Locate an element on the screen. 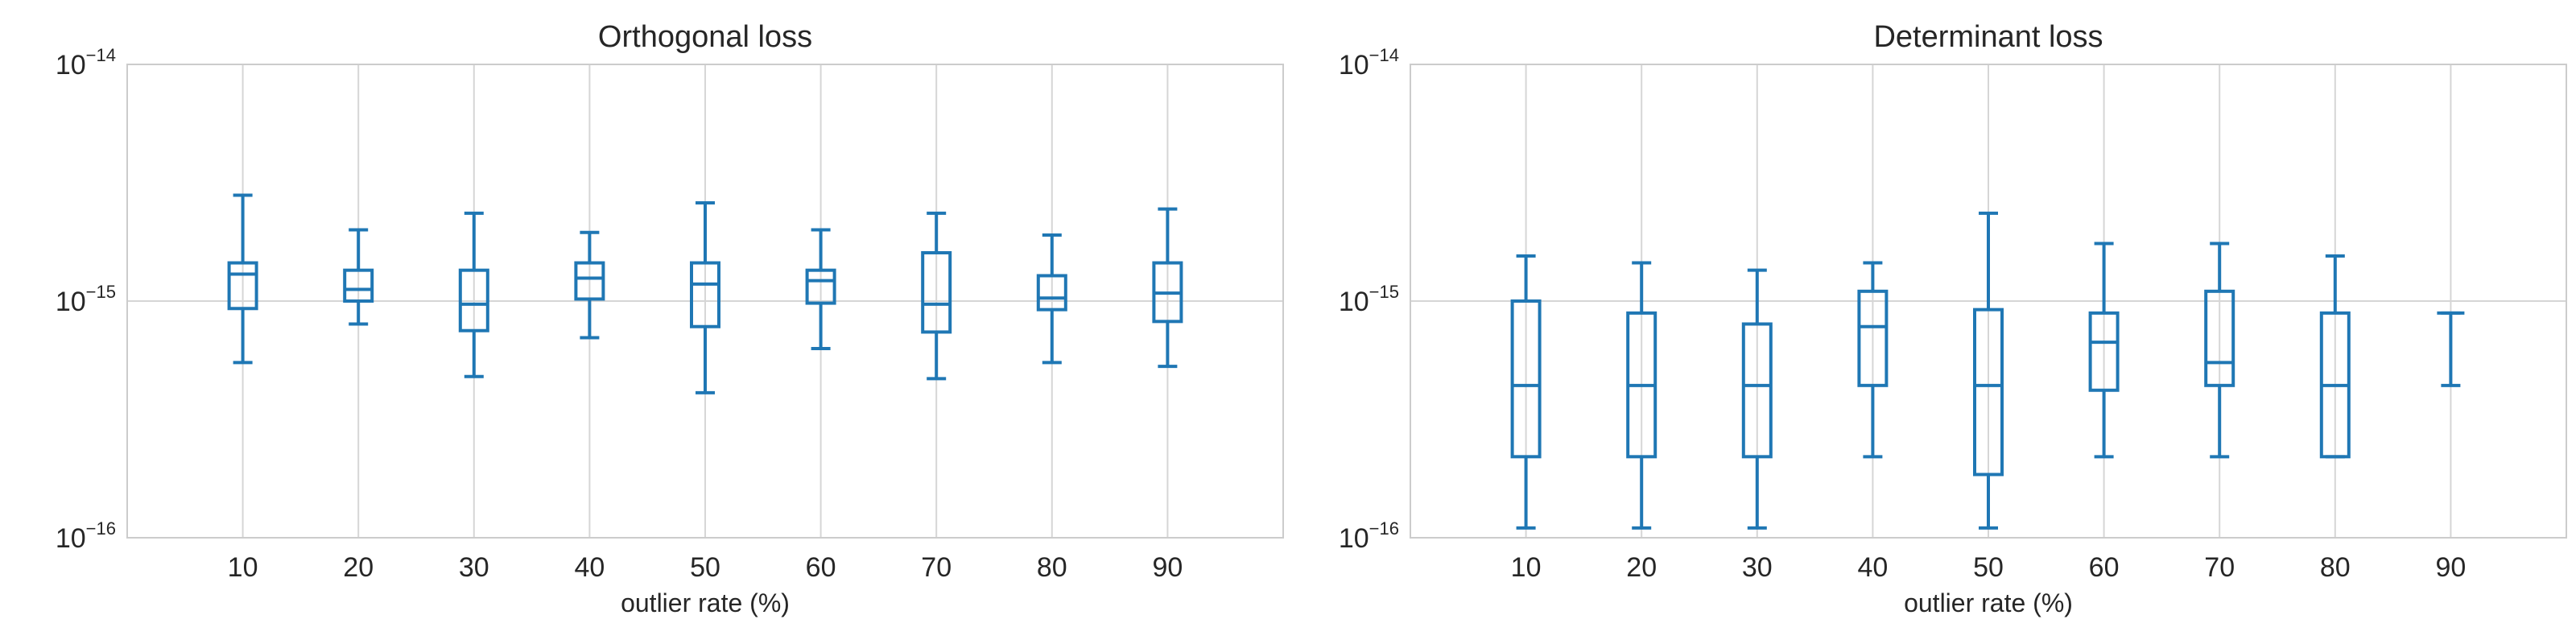 Image resolution: width=2576 pixels, height=644 pixels. chart-title: Determinant loss is located at coordinates (1988, 37).